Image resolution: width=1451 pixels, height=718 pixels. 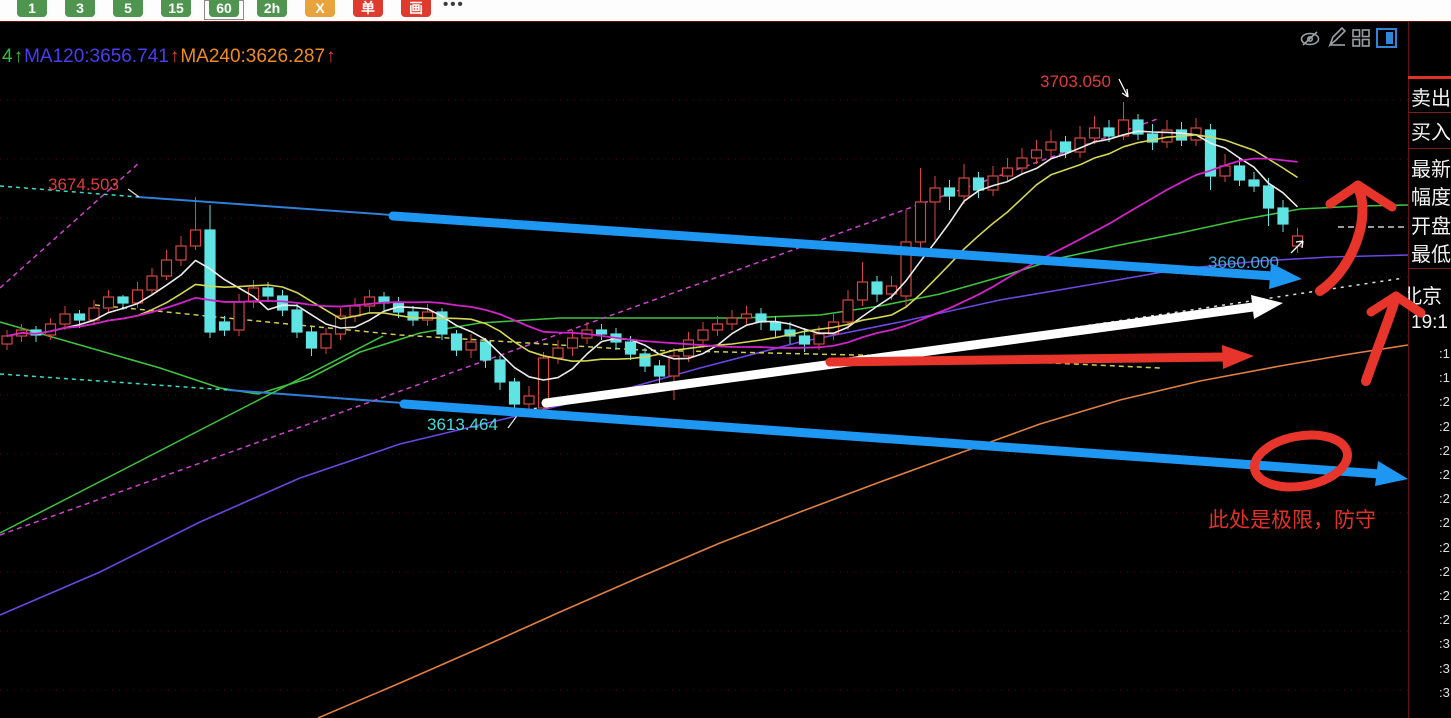 I want to click on ma-readout-segment: 4, so click(x=7, y=56).